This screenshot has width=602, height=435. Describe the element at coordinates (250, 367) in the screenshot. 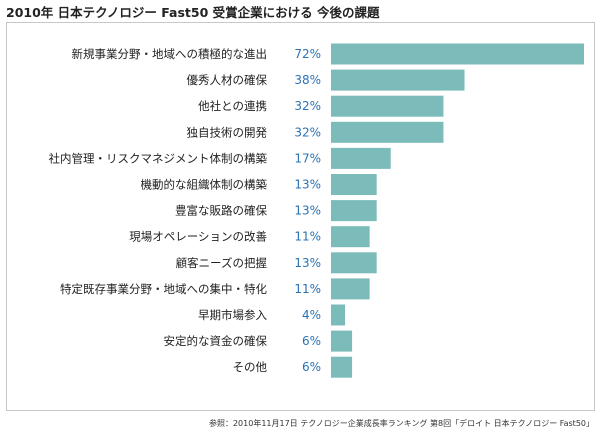

I see `category-label: その他` at that location.